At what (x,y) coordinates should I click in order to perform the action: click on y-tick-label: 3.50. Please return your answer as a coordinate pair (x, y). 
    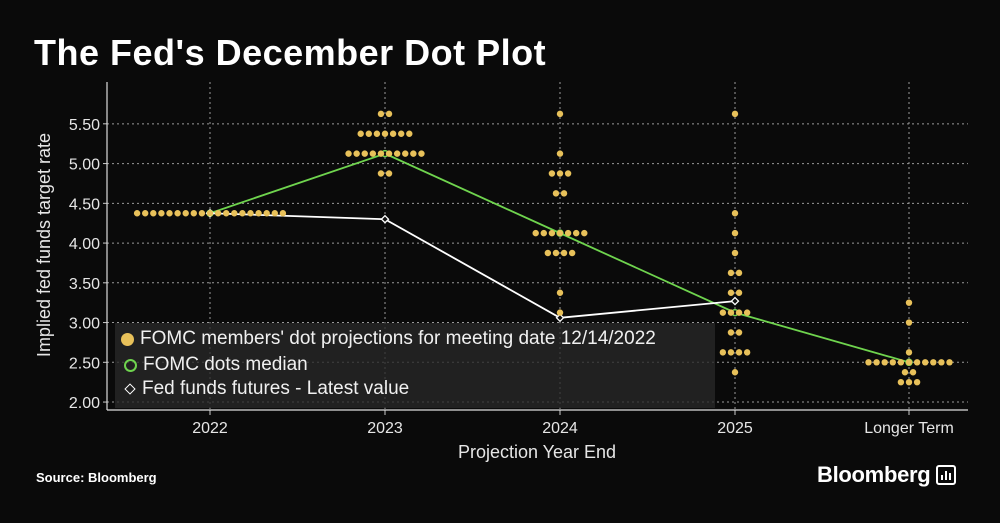
    Looking at the image, I should click on (84, 284).